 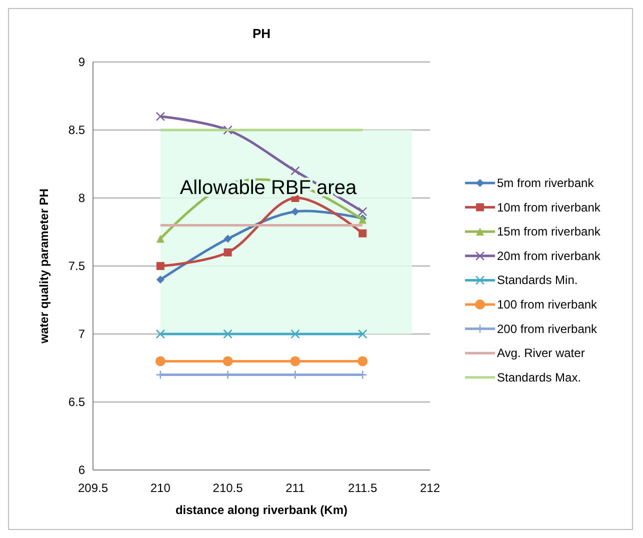 What do you see at coordinates (296, 488) in the screenshot?
I see `x-tick-label: 211` at bounding box center [296, 488].